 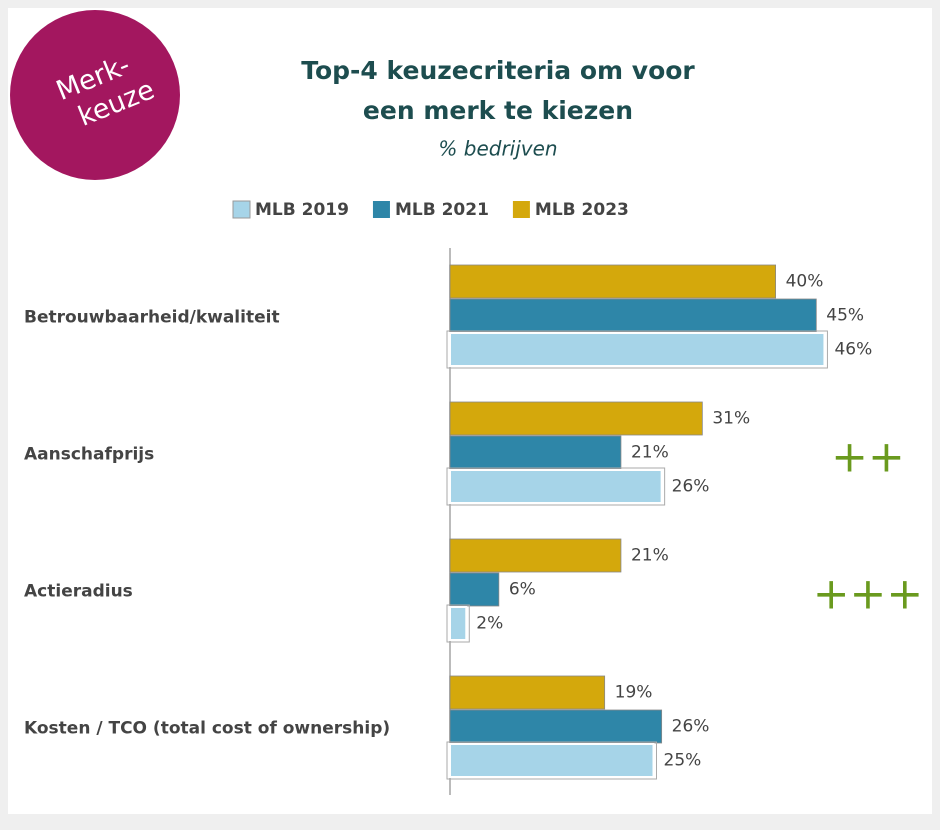 I want to click on y-tick-label: Aanschafprijs, so click(x=89, y=455).